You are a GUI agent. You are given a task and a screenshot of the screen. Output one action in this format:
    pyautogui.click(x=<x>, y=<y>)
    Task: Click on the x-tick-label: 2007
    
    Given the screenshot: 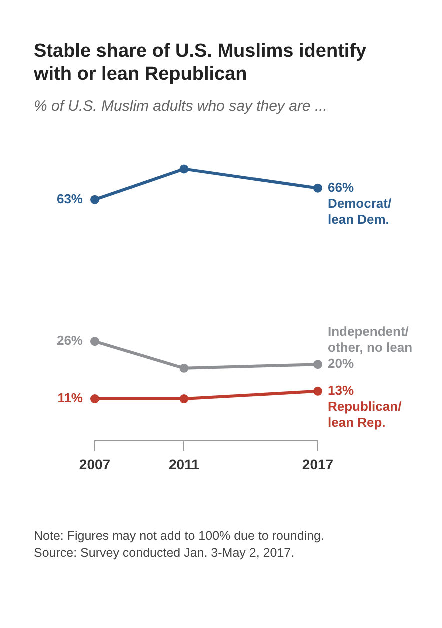 What is the action you would take?
    pyautogui.click(x=95, y=464)
    